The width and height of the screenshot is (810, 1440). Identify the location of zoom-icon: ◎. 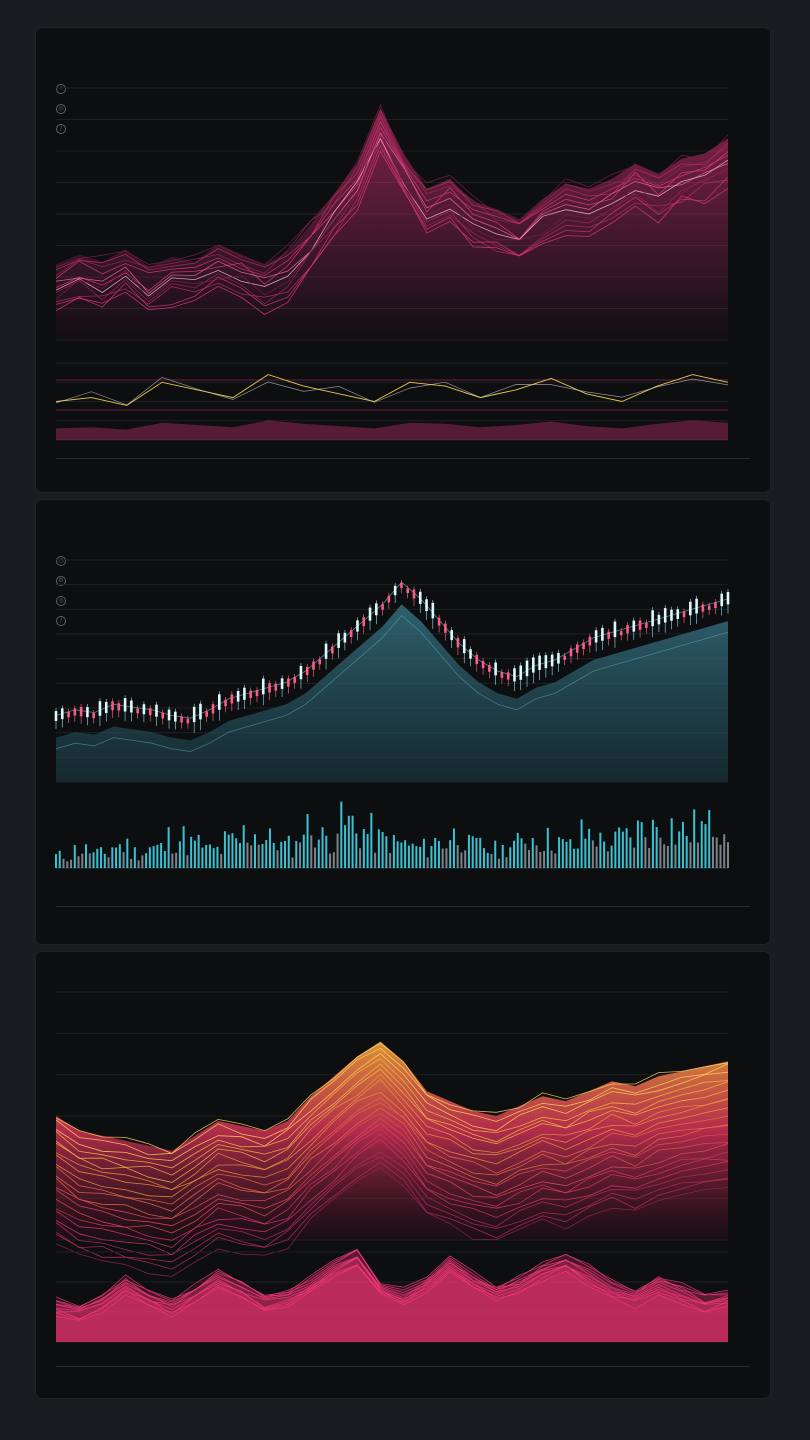
(61, 109).